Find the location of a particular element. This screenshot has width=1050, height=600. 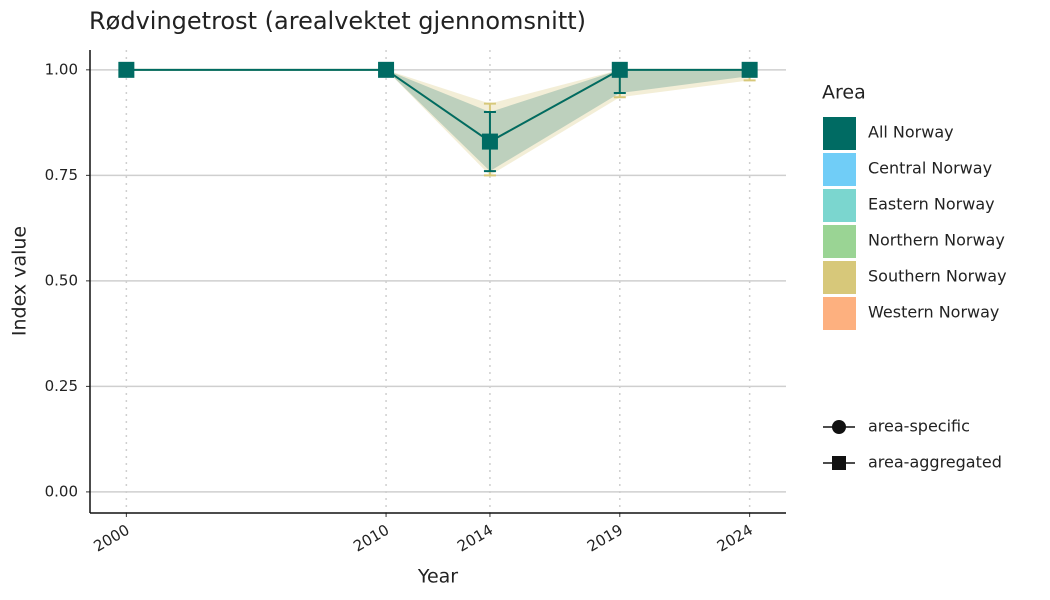

x-axis-title: Year is located at coordinates (437, 577).